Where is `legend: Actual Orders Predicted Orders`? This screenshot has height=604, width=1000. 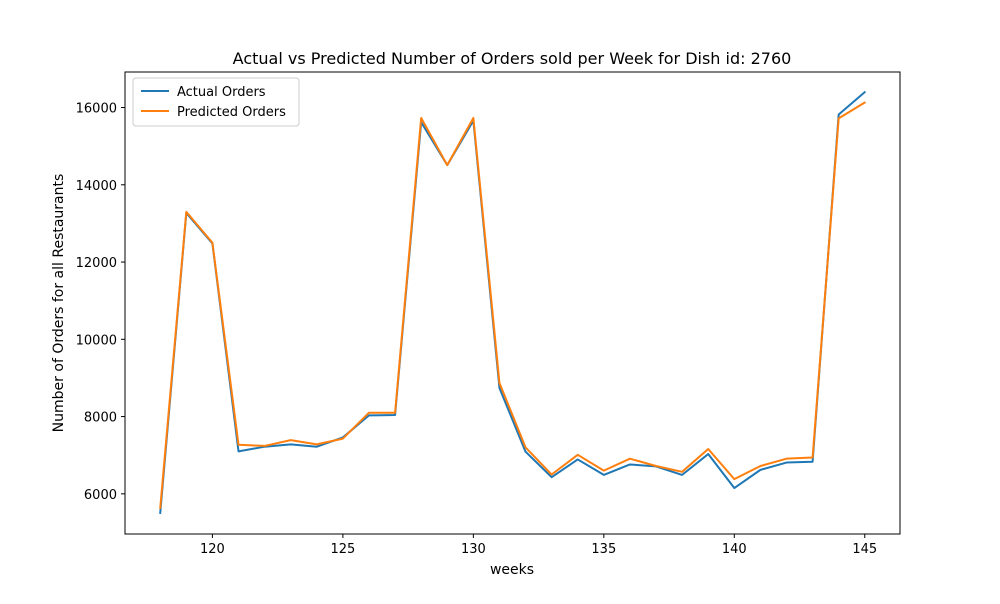
legend: Actual Orders Predicted Orders is located at coordinates (216, 102).